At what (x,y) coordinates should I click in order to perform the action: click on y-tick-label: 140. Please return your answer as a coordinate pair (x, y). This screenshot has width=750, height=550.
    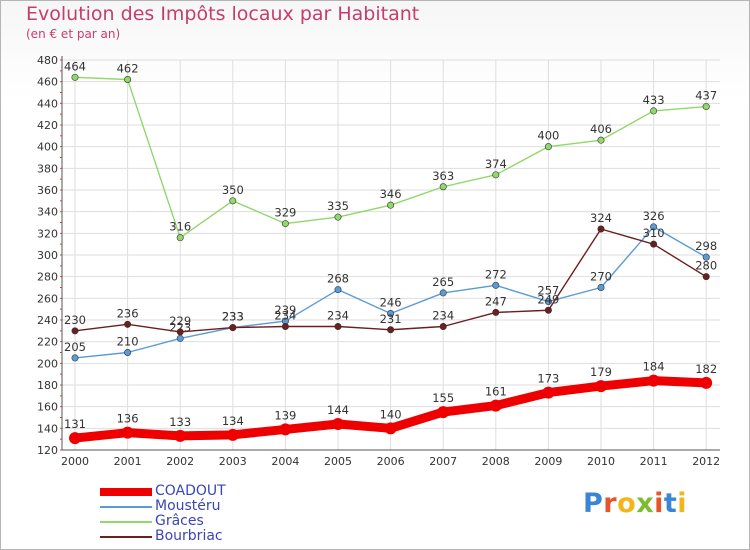
    Looking at the image, I should click on (47, 428).